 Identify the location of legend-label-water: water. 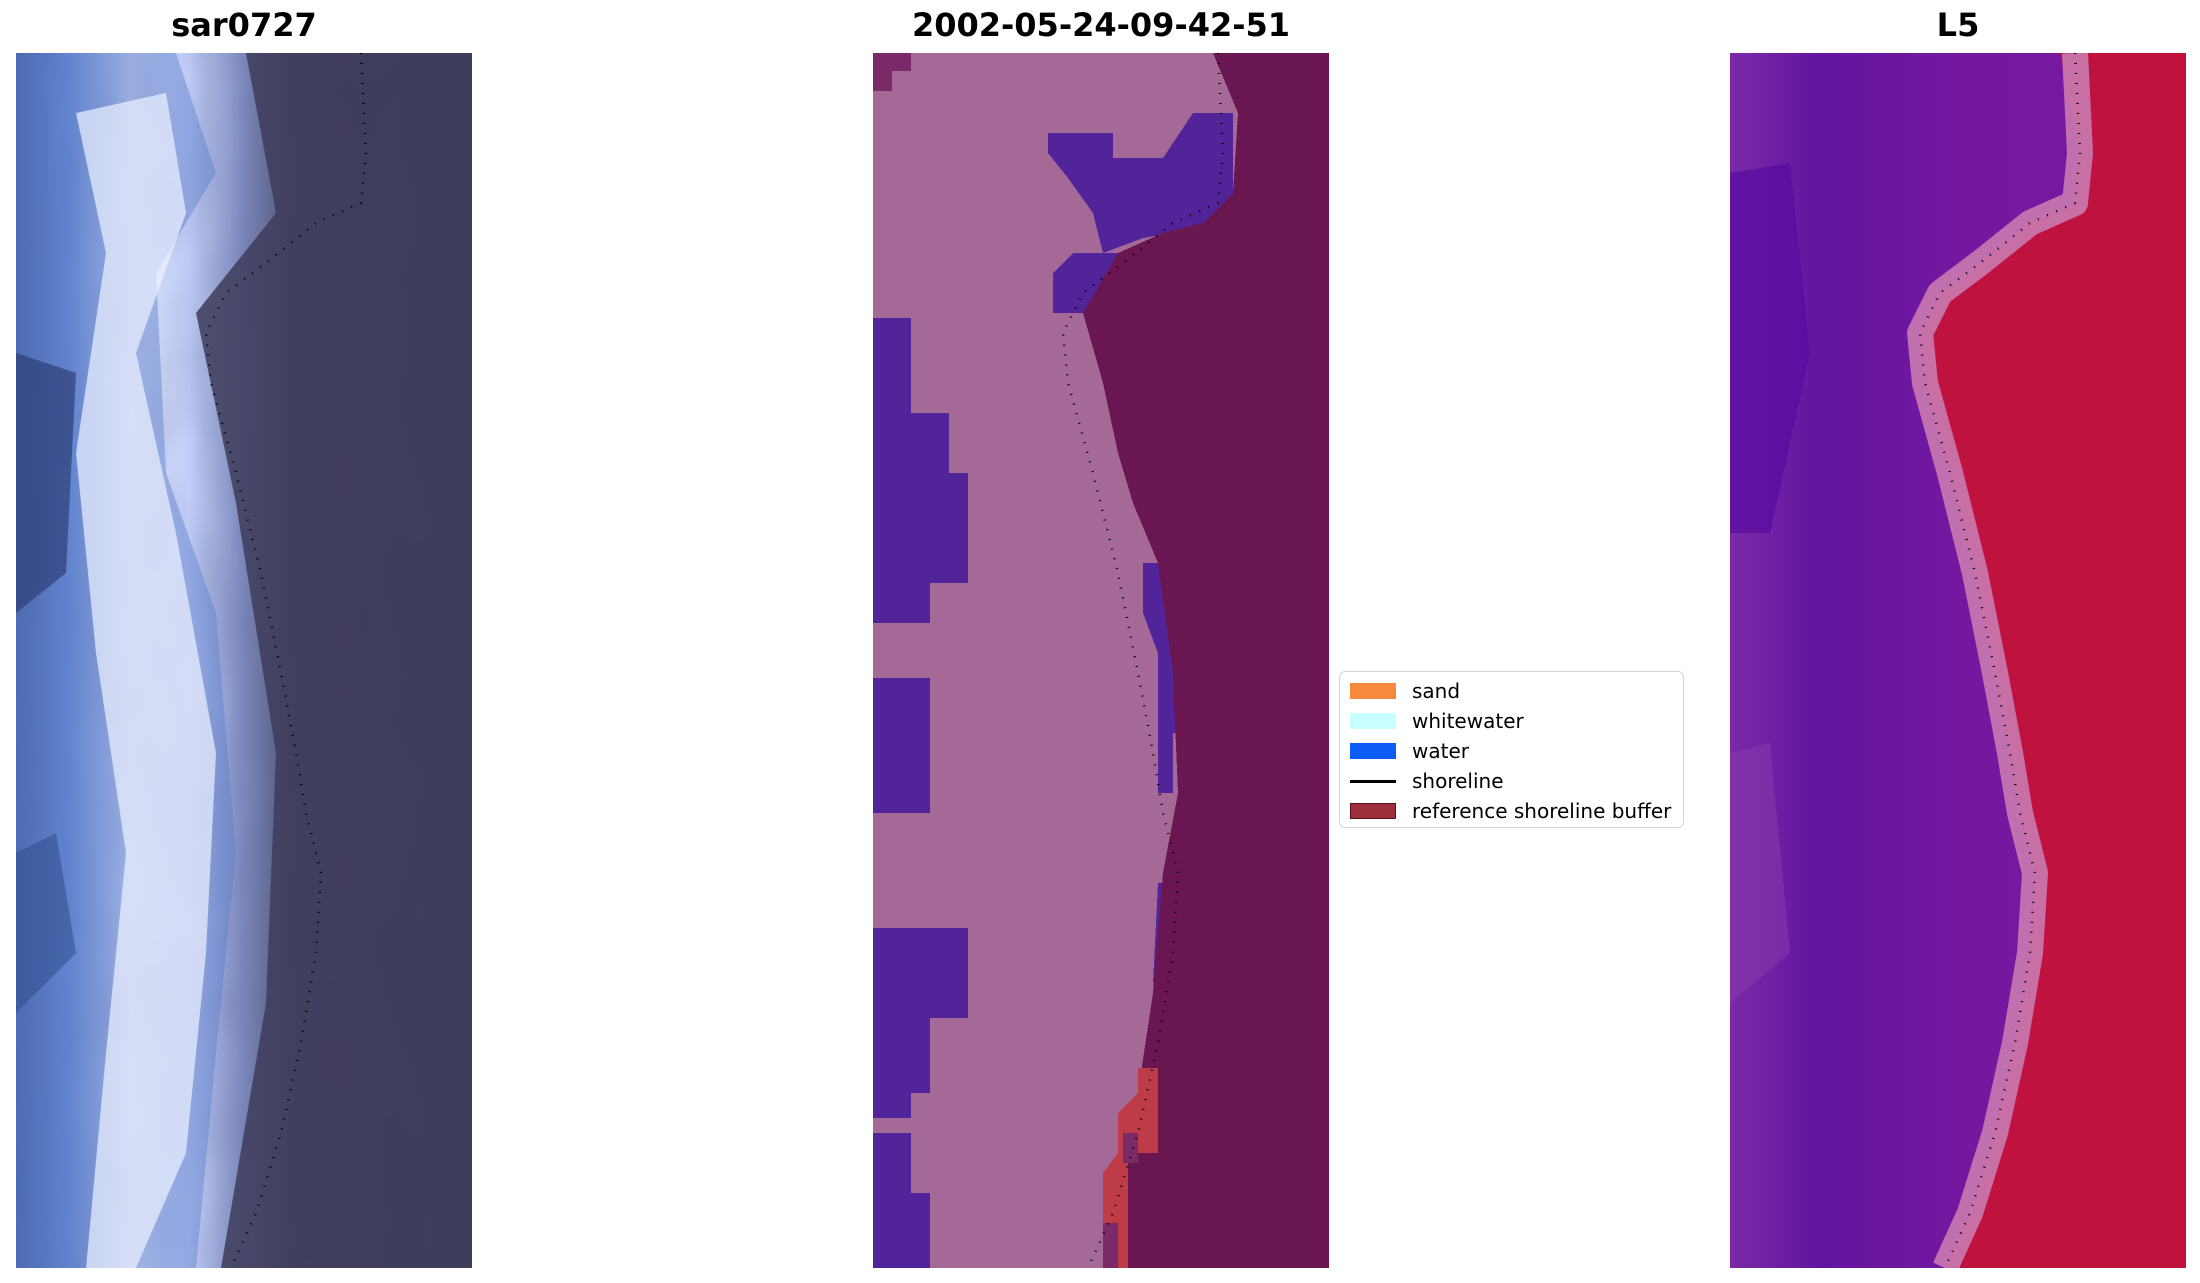
(1440, 751).